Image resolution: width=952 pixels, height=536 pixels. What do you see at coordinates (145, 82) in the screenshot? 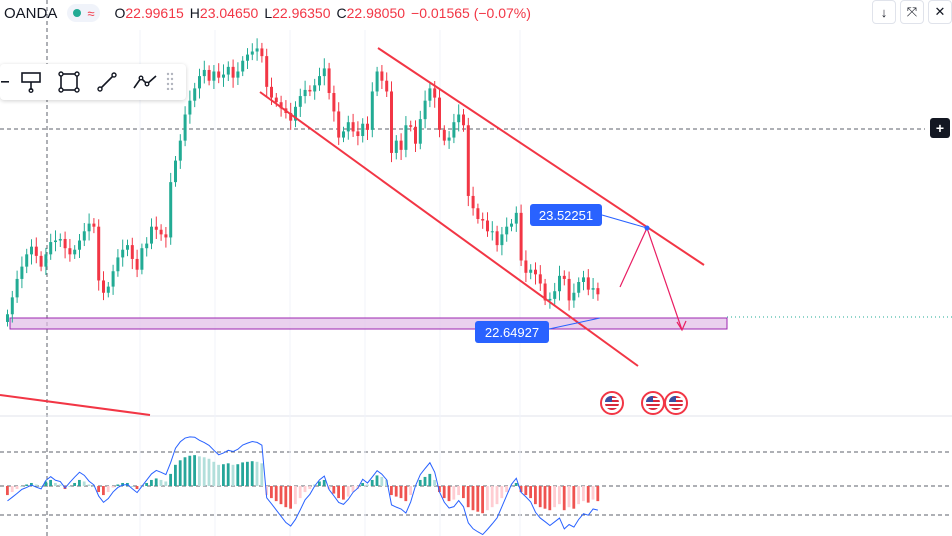
I see `path-icon` at bounding box center [145, 82].